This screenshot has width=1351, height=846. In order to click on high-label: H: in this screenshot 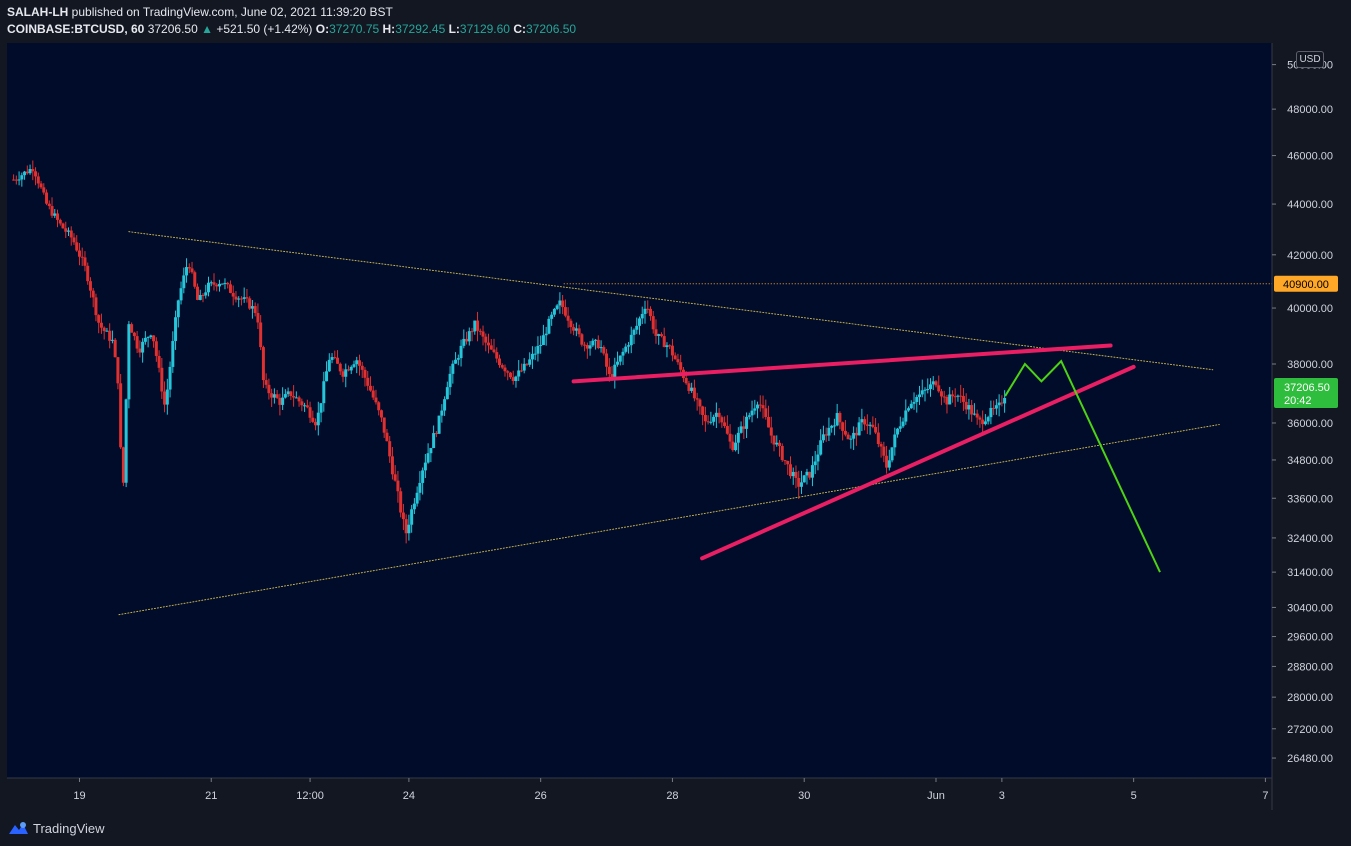, I will do `click(389, 29)`.